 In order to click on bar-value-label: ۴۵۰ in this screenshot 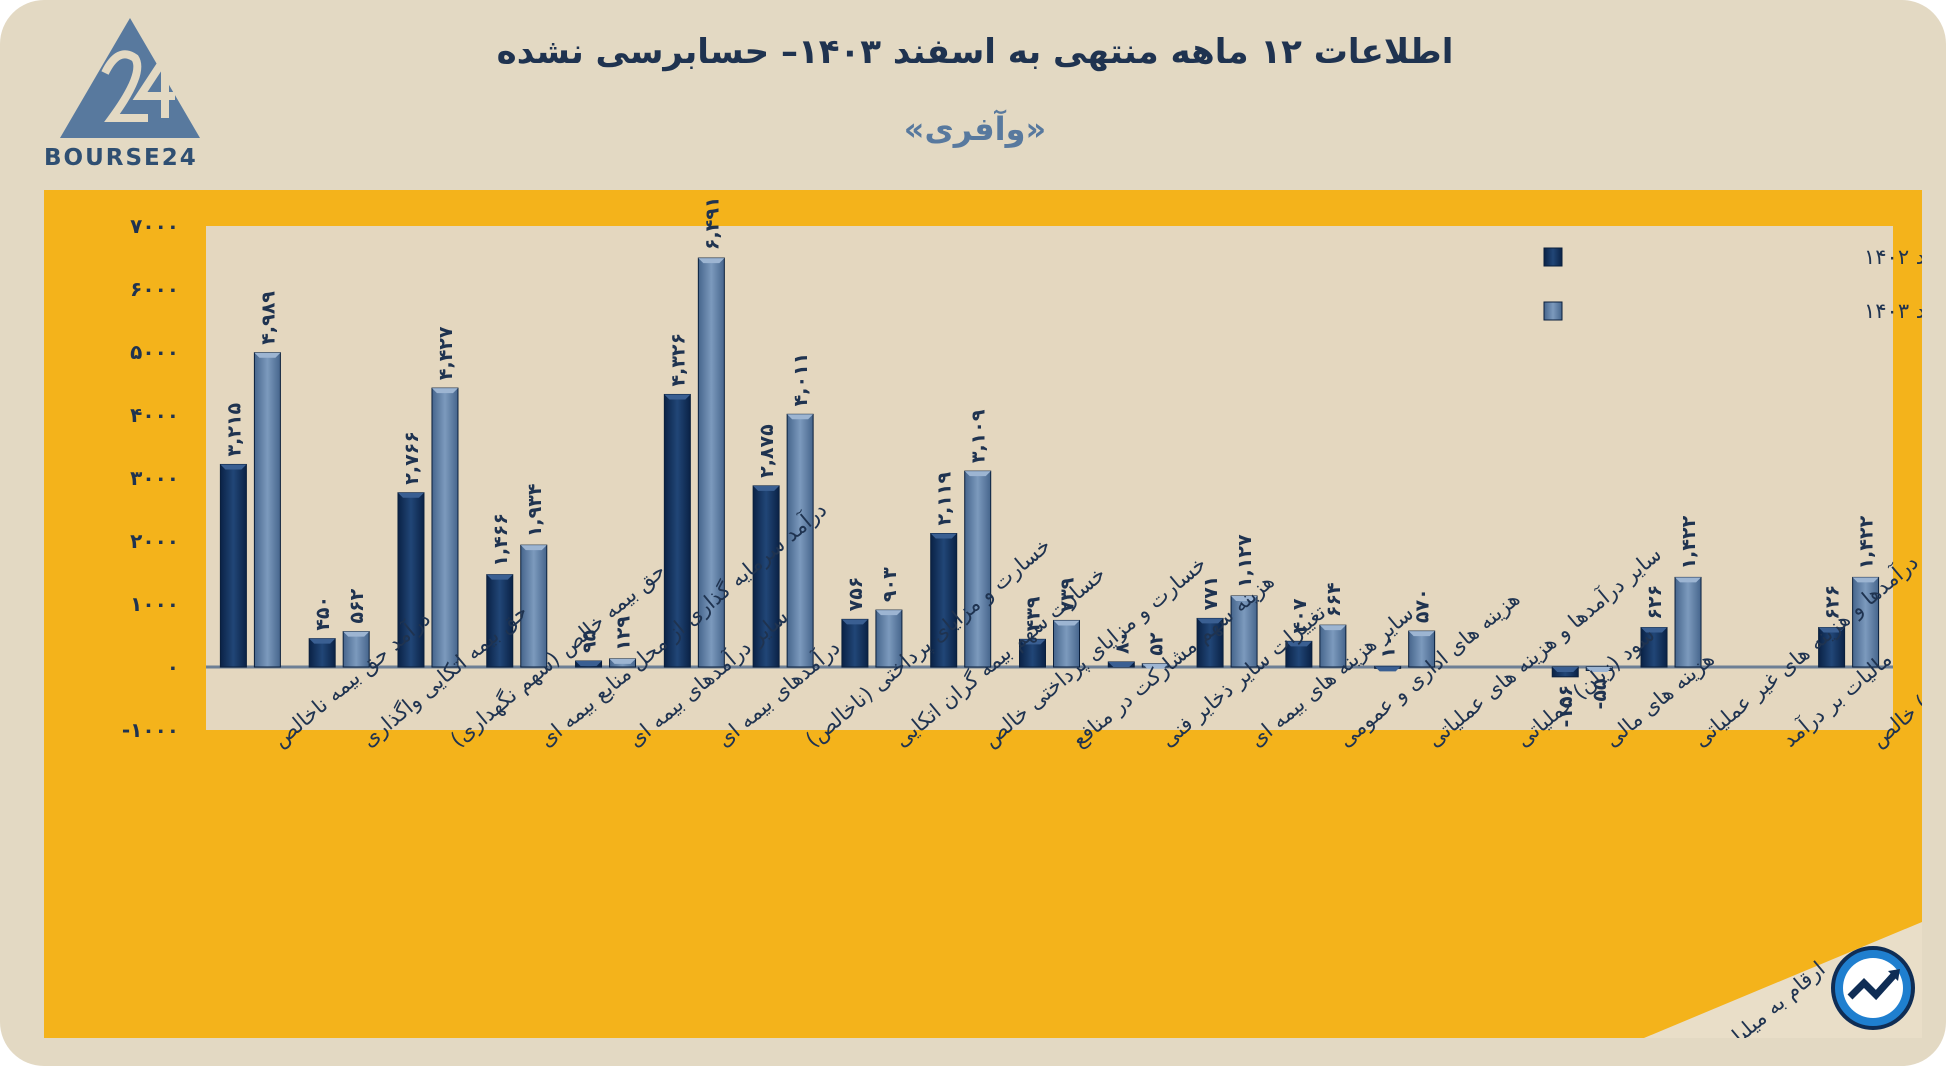, I will do `click(323, 613)`.